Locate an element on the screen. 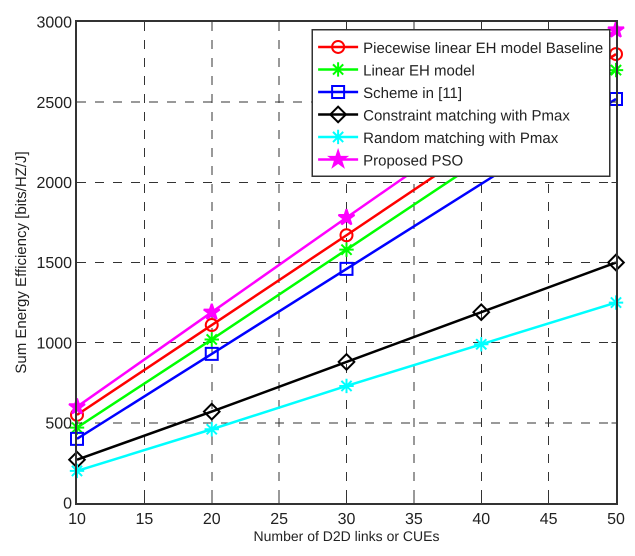 The image size is (635, 556). x-tick-label: 20 is located at coordinates (211, 519).